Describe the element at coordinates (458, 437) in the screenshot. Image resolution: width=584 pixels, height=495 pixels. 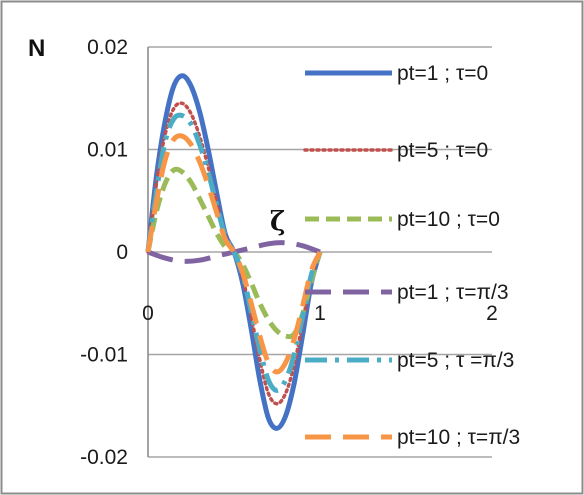
I see `legend-label: pt=10 ; τ=π/3` at that location.